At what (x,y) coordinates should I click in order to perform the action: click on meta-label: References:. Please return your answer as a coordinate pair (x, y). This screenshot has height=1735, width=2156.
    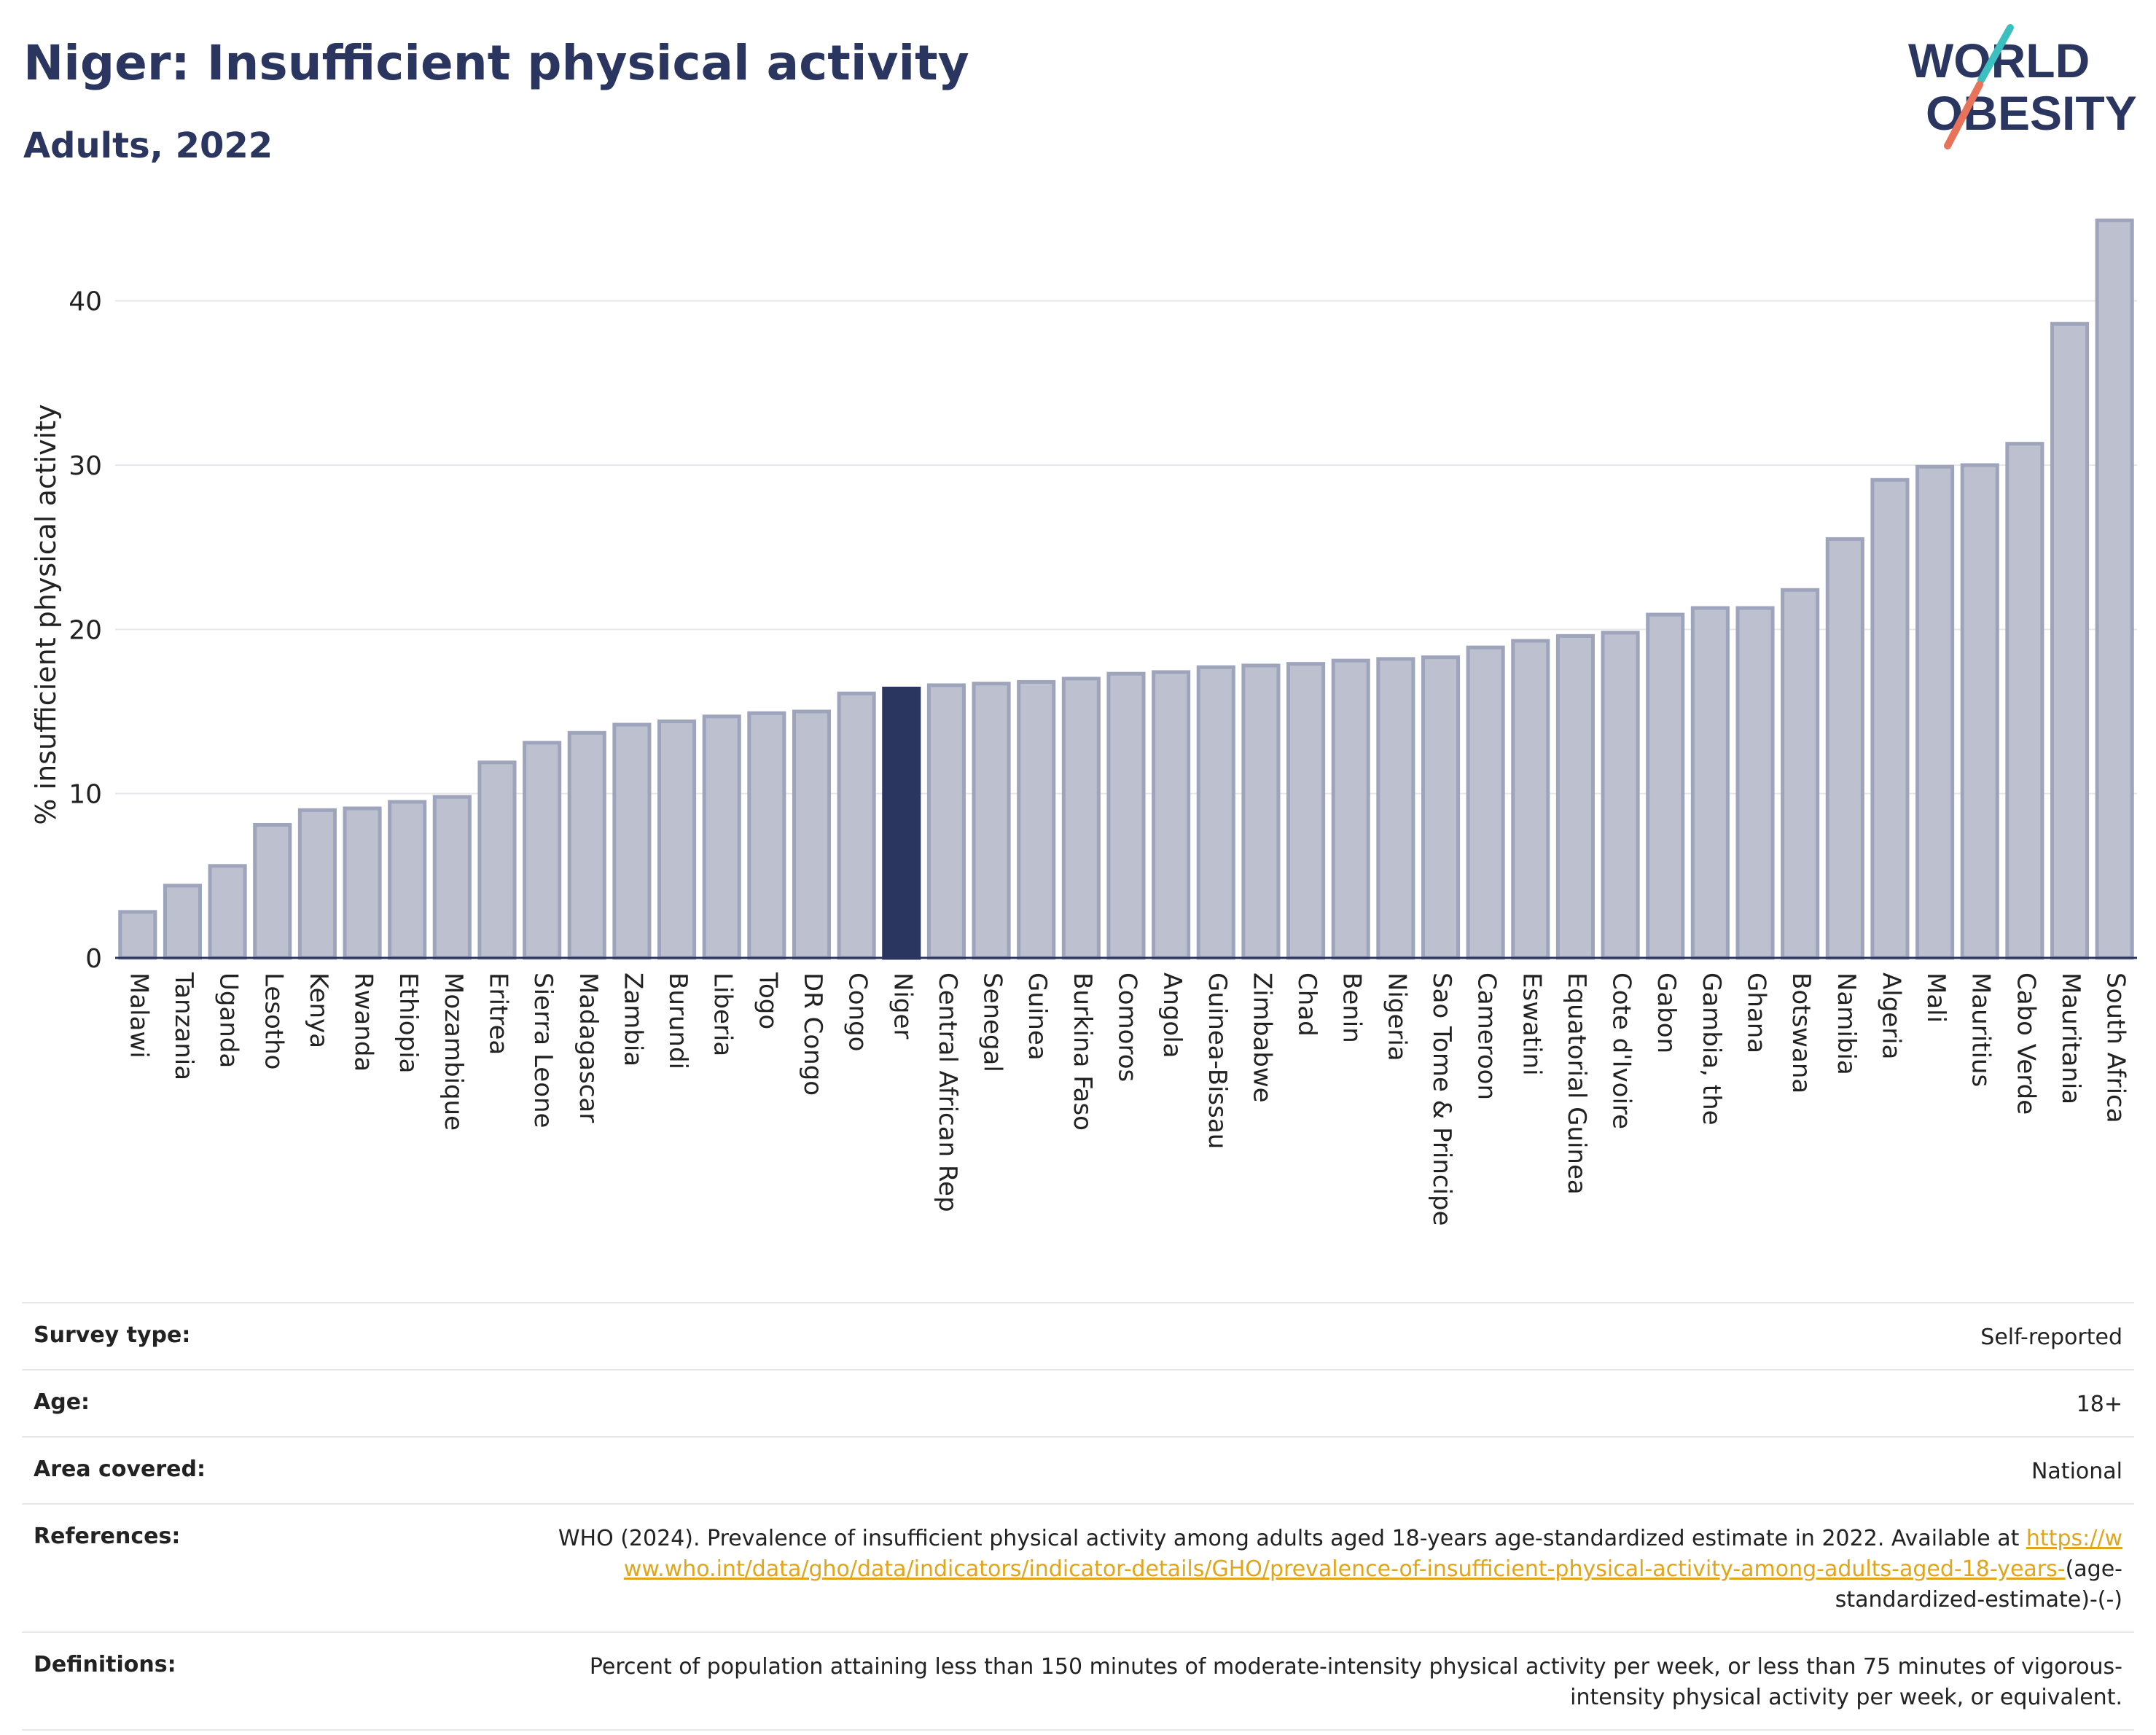
    Looking at the image, I should click on (108, 1537).